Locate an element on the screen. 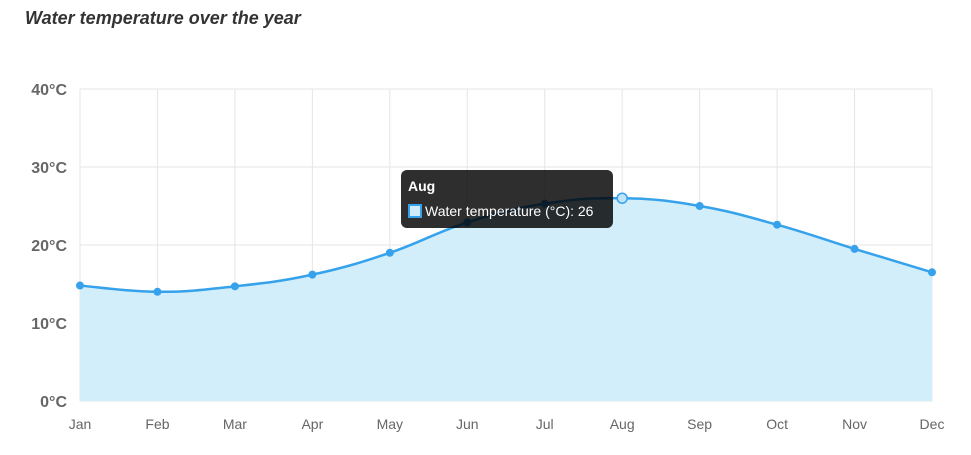 The width and height of the screenshot is (971, 455). tooltip-title: Aug is located at coordinates (422, 186).